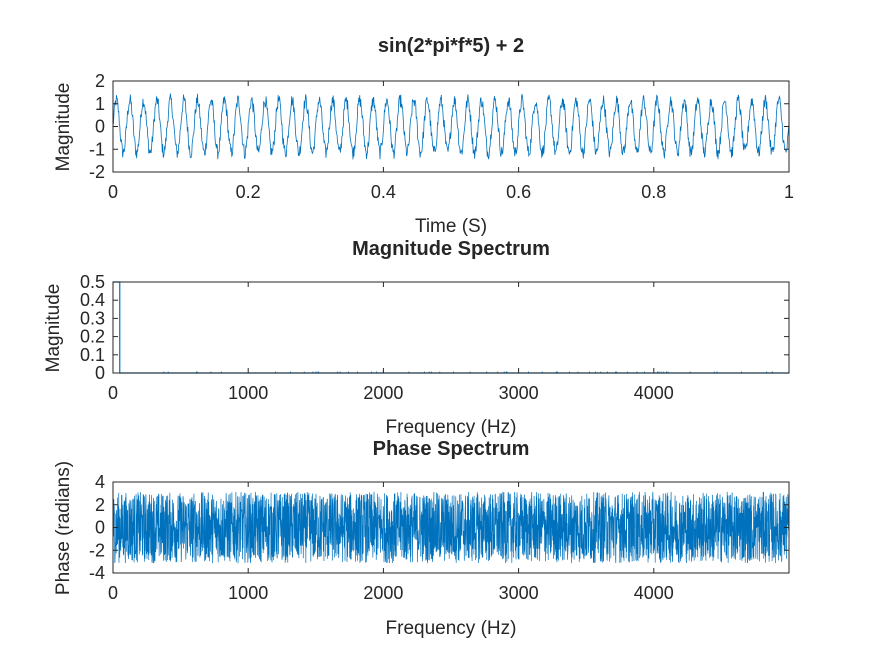  I want to click on time-plot-xlabel: Time (S), so click(451, 226).